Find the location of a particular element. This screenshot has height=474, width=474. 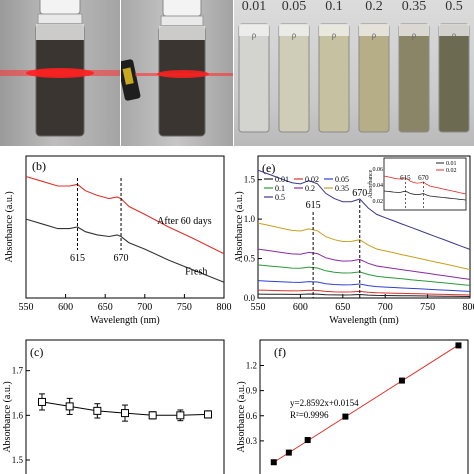

fit-equation: y=2.8592x+0.0154 is located at coordinates (324, 403).